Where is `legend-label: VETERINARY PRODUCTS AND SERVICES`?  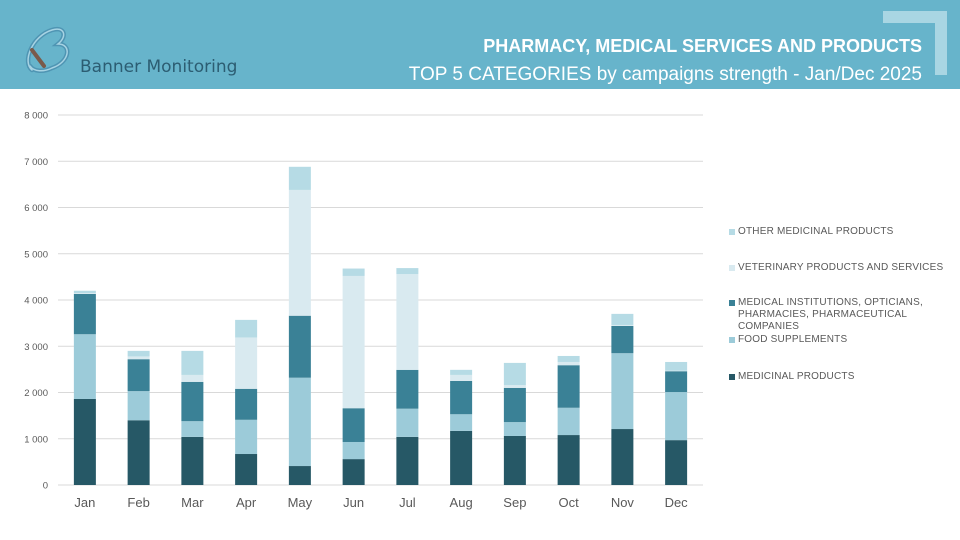
legend-label: VETERINARY PRODUCTS AND SERVICES is located at coordinates (840, 268).